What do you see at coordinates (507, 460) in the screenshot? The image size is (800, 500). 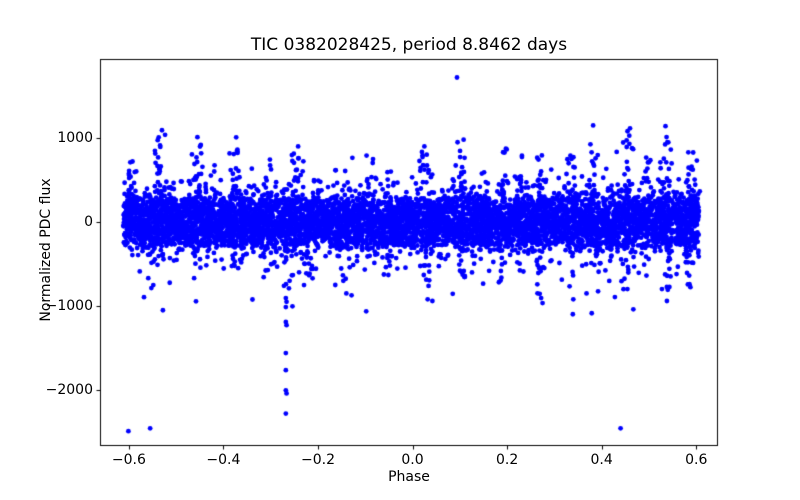 I see `x-tick-label: 0.2` at bounding box center [507, 460].